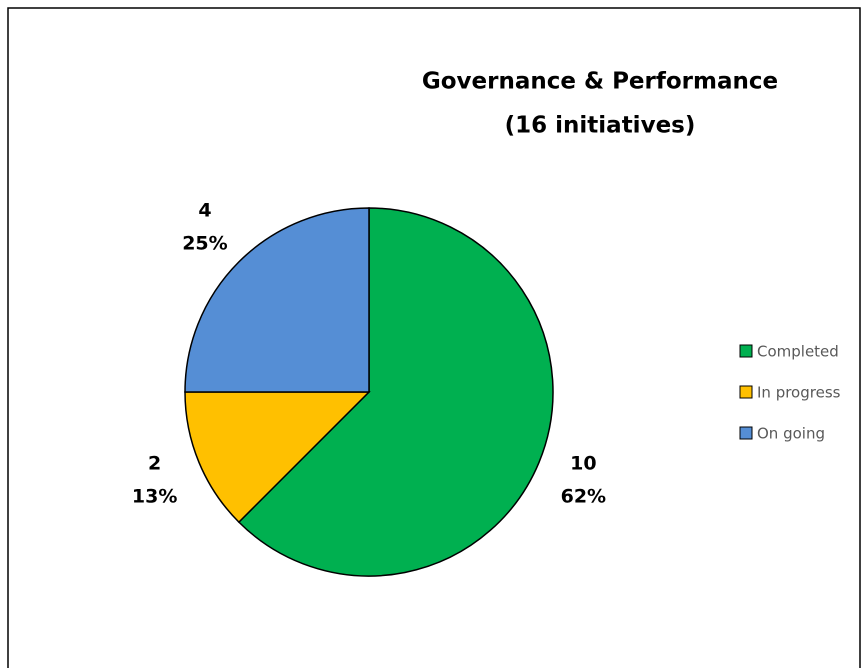 This screenshot has height=668, width=868. I want to click on chart-title: Governance & Performance, so click(600, 82).